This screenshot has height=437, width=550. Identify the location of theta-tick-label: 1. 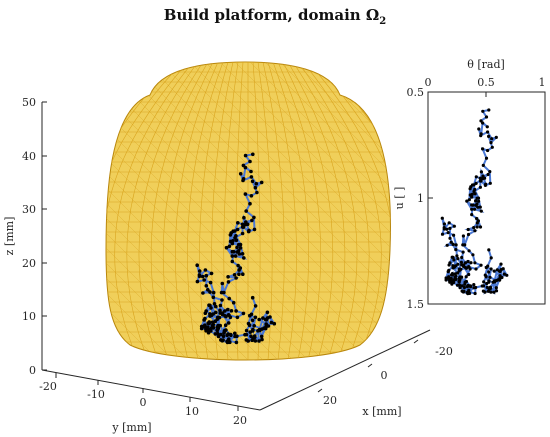
(542, 82).